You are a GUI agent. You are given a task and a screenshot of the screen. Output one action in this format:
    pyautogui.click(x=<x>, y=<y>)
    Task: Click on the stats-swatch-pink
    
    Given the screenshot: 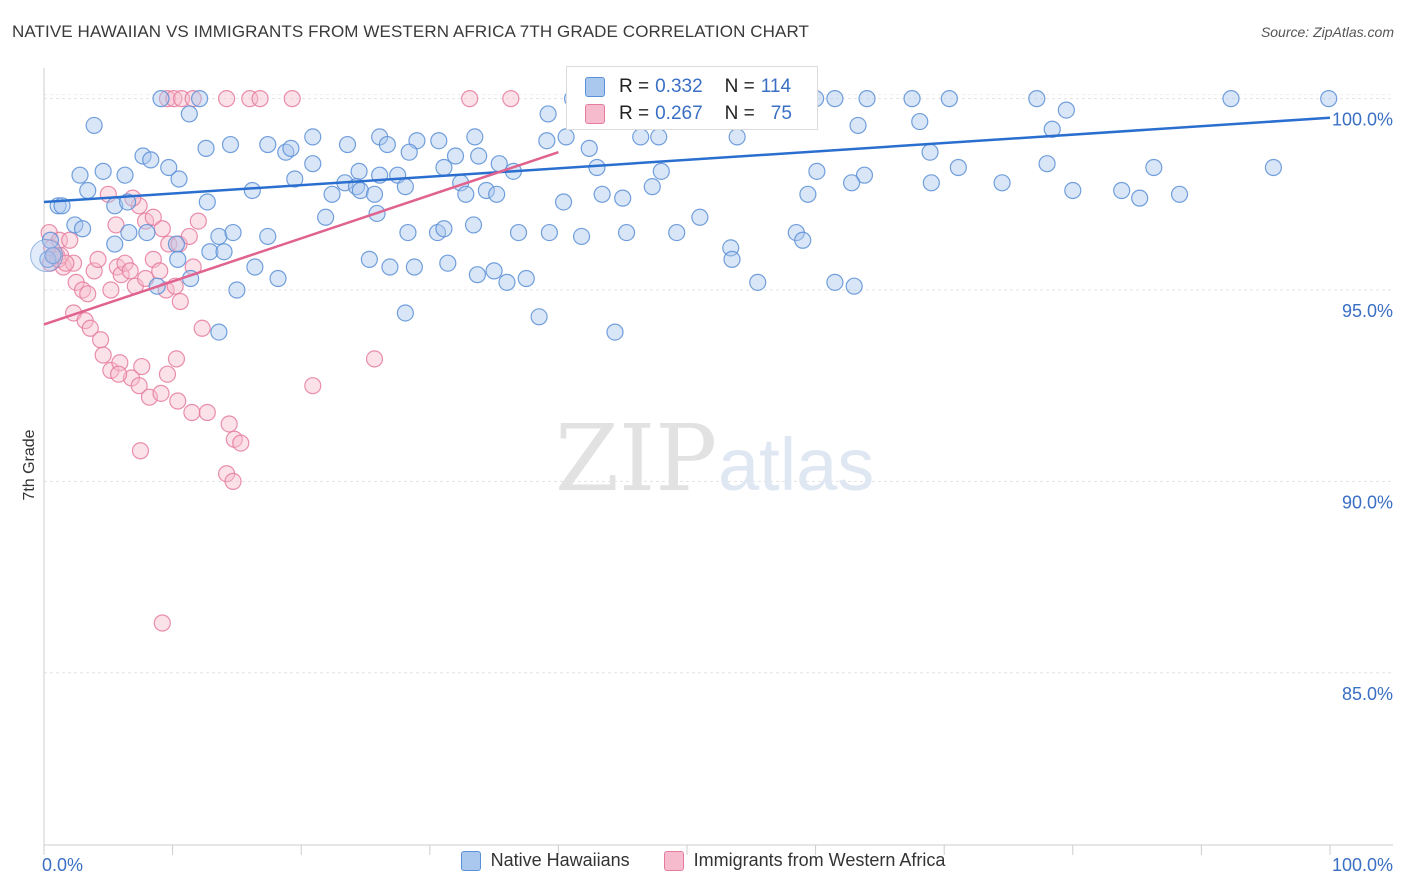 What is the action you would take?
    pyautogui.click(x=595, y=114)
    